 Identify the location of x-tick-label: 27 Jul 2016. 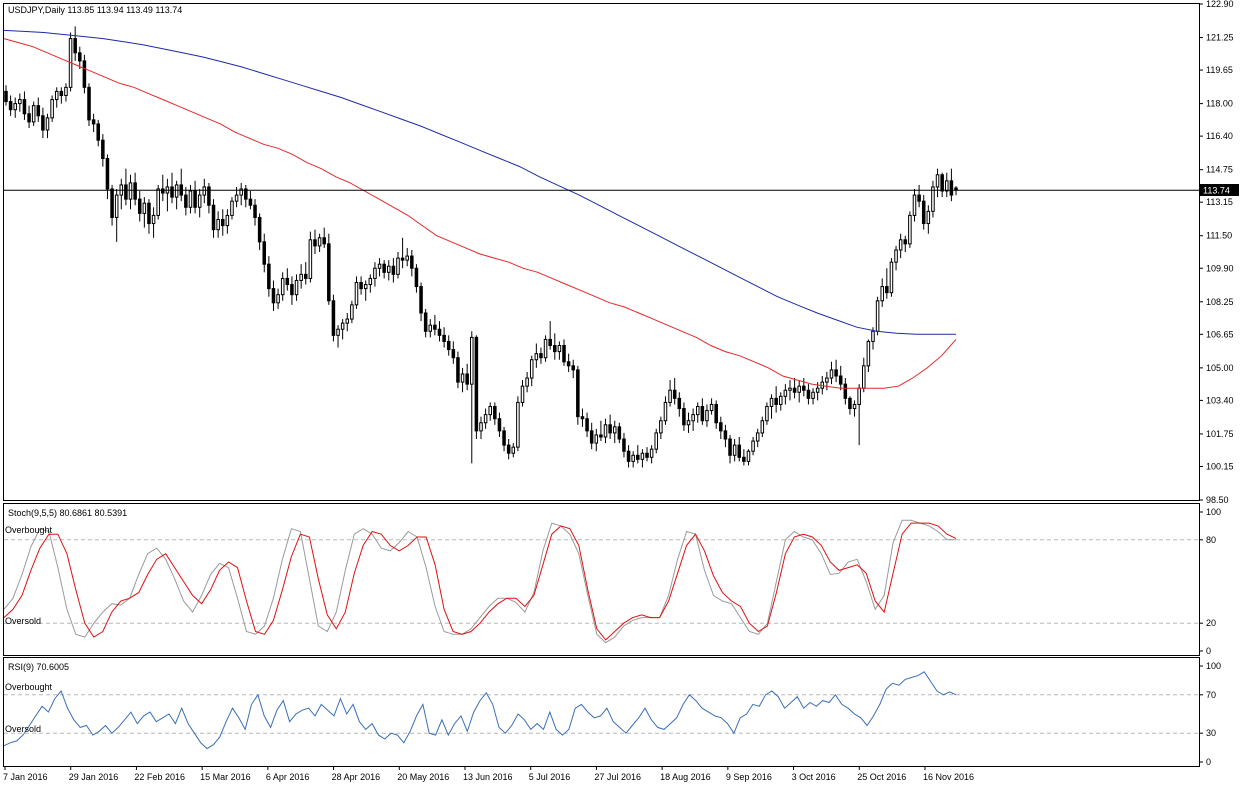
(617, 777).